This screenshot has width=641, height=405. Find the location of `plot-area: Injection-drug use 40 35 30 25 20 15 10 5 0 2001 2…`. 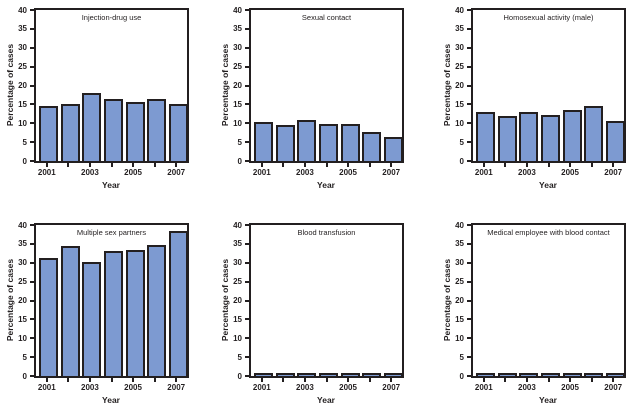

plot-area: Injection-drug use 40 35 30 25 20 15 10 5 0 2001 2… is located at coordinates (103, 91).